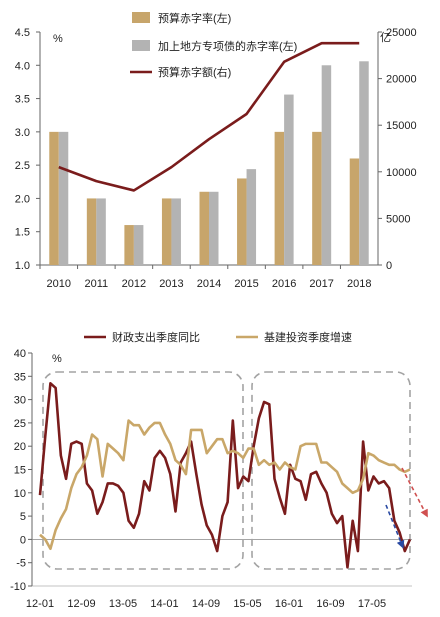 This screenshot has height=617, width=440. What do you see at coordinates (246, 284) in the screenshot?
I see `x-tick-label: 2015` at bounding box center [246, 284].